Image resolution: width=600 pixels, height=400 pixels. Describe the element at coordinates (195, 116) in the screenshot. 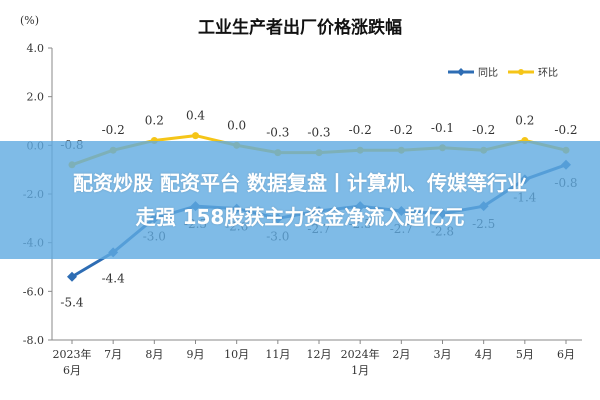

I see `data-label-1: 0.4` at that location.